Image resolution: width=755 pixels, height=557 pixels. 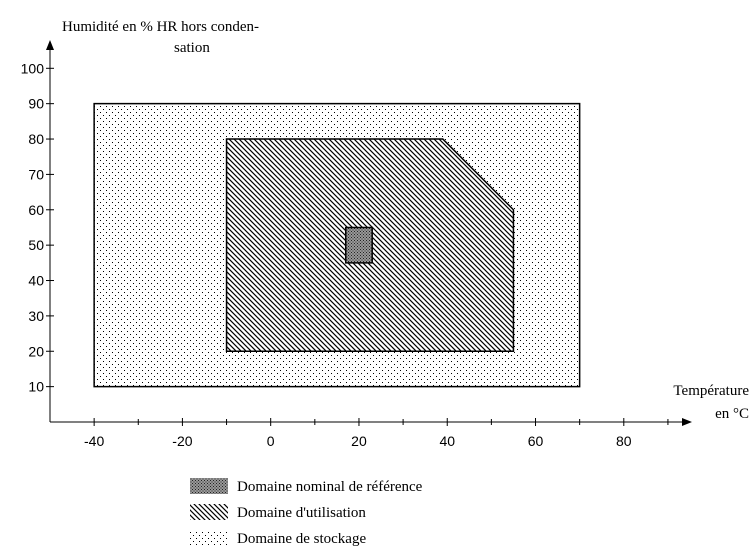 What do you see at coordinates (36, 104) in the screenshot?
I see `y-tick-label: 90` at bounding box center [36, 104].